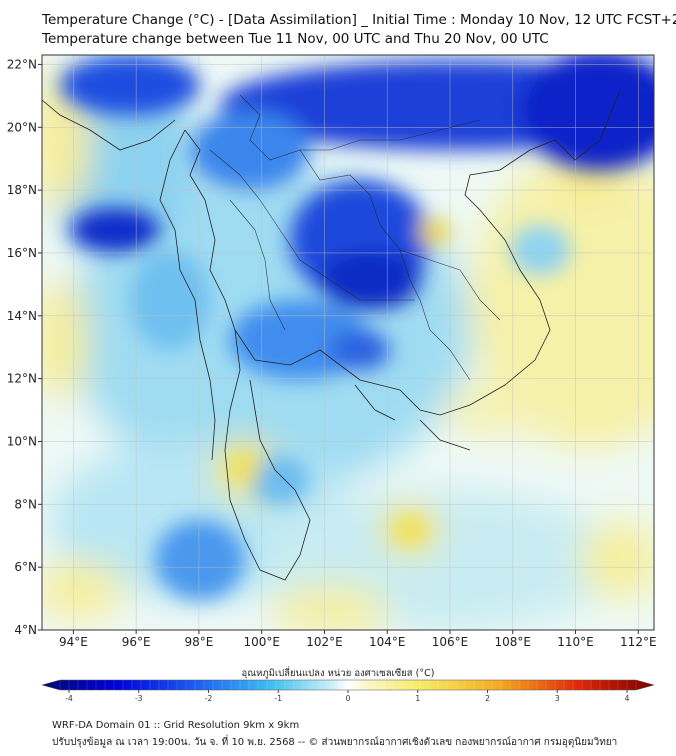 This screenshot has width=676, height=756. I want to click on colorbar-gradient, so click(348, 685).